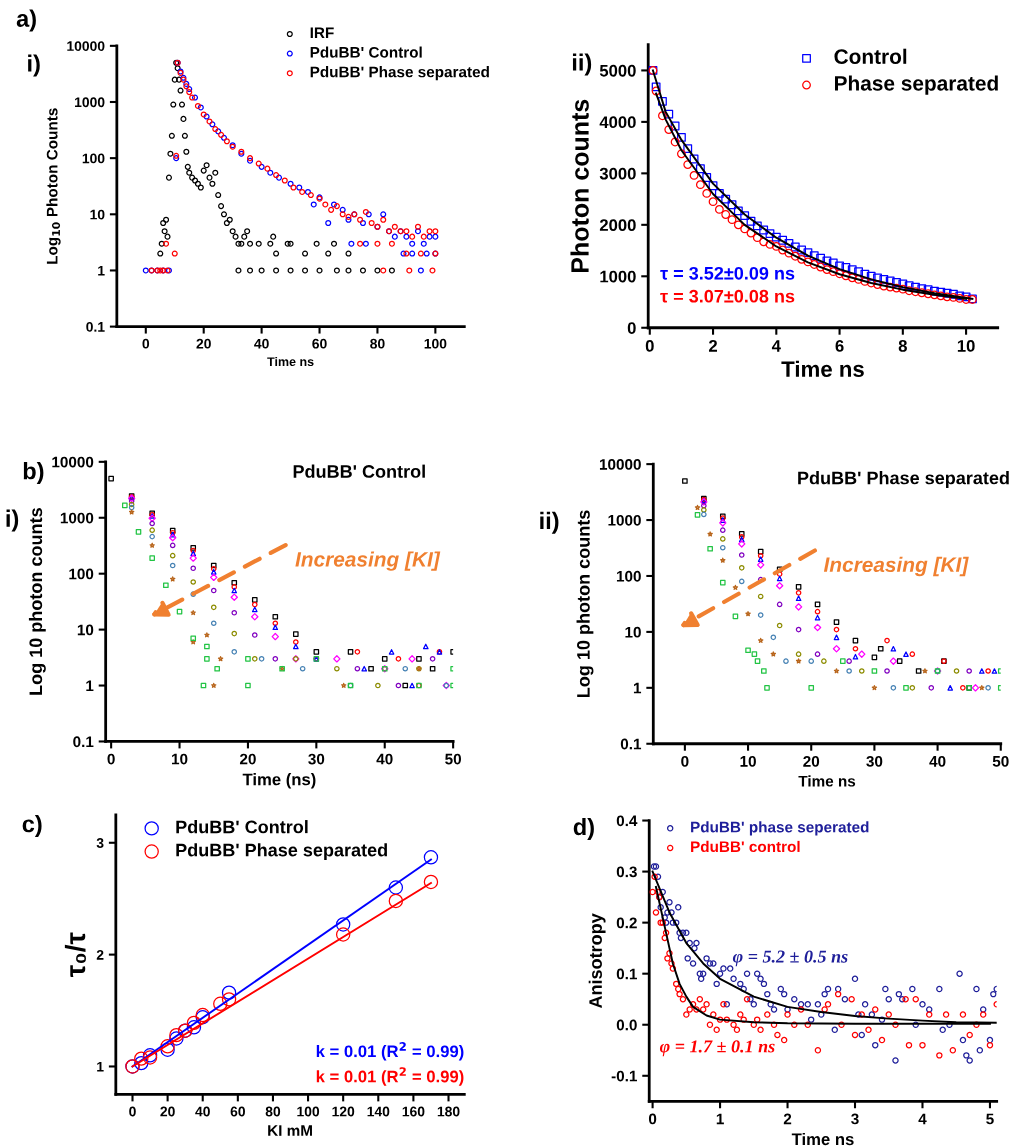 The height and width of the screenshot is (1146, 1016). What do you see at coordinates (378, 1111) in the screenshot?
I see `x-tick-label: 140` at bounding box center [378, 1111].